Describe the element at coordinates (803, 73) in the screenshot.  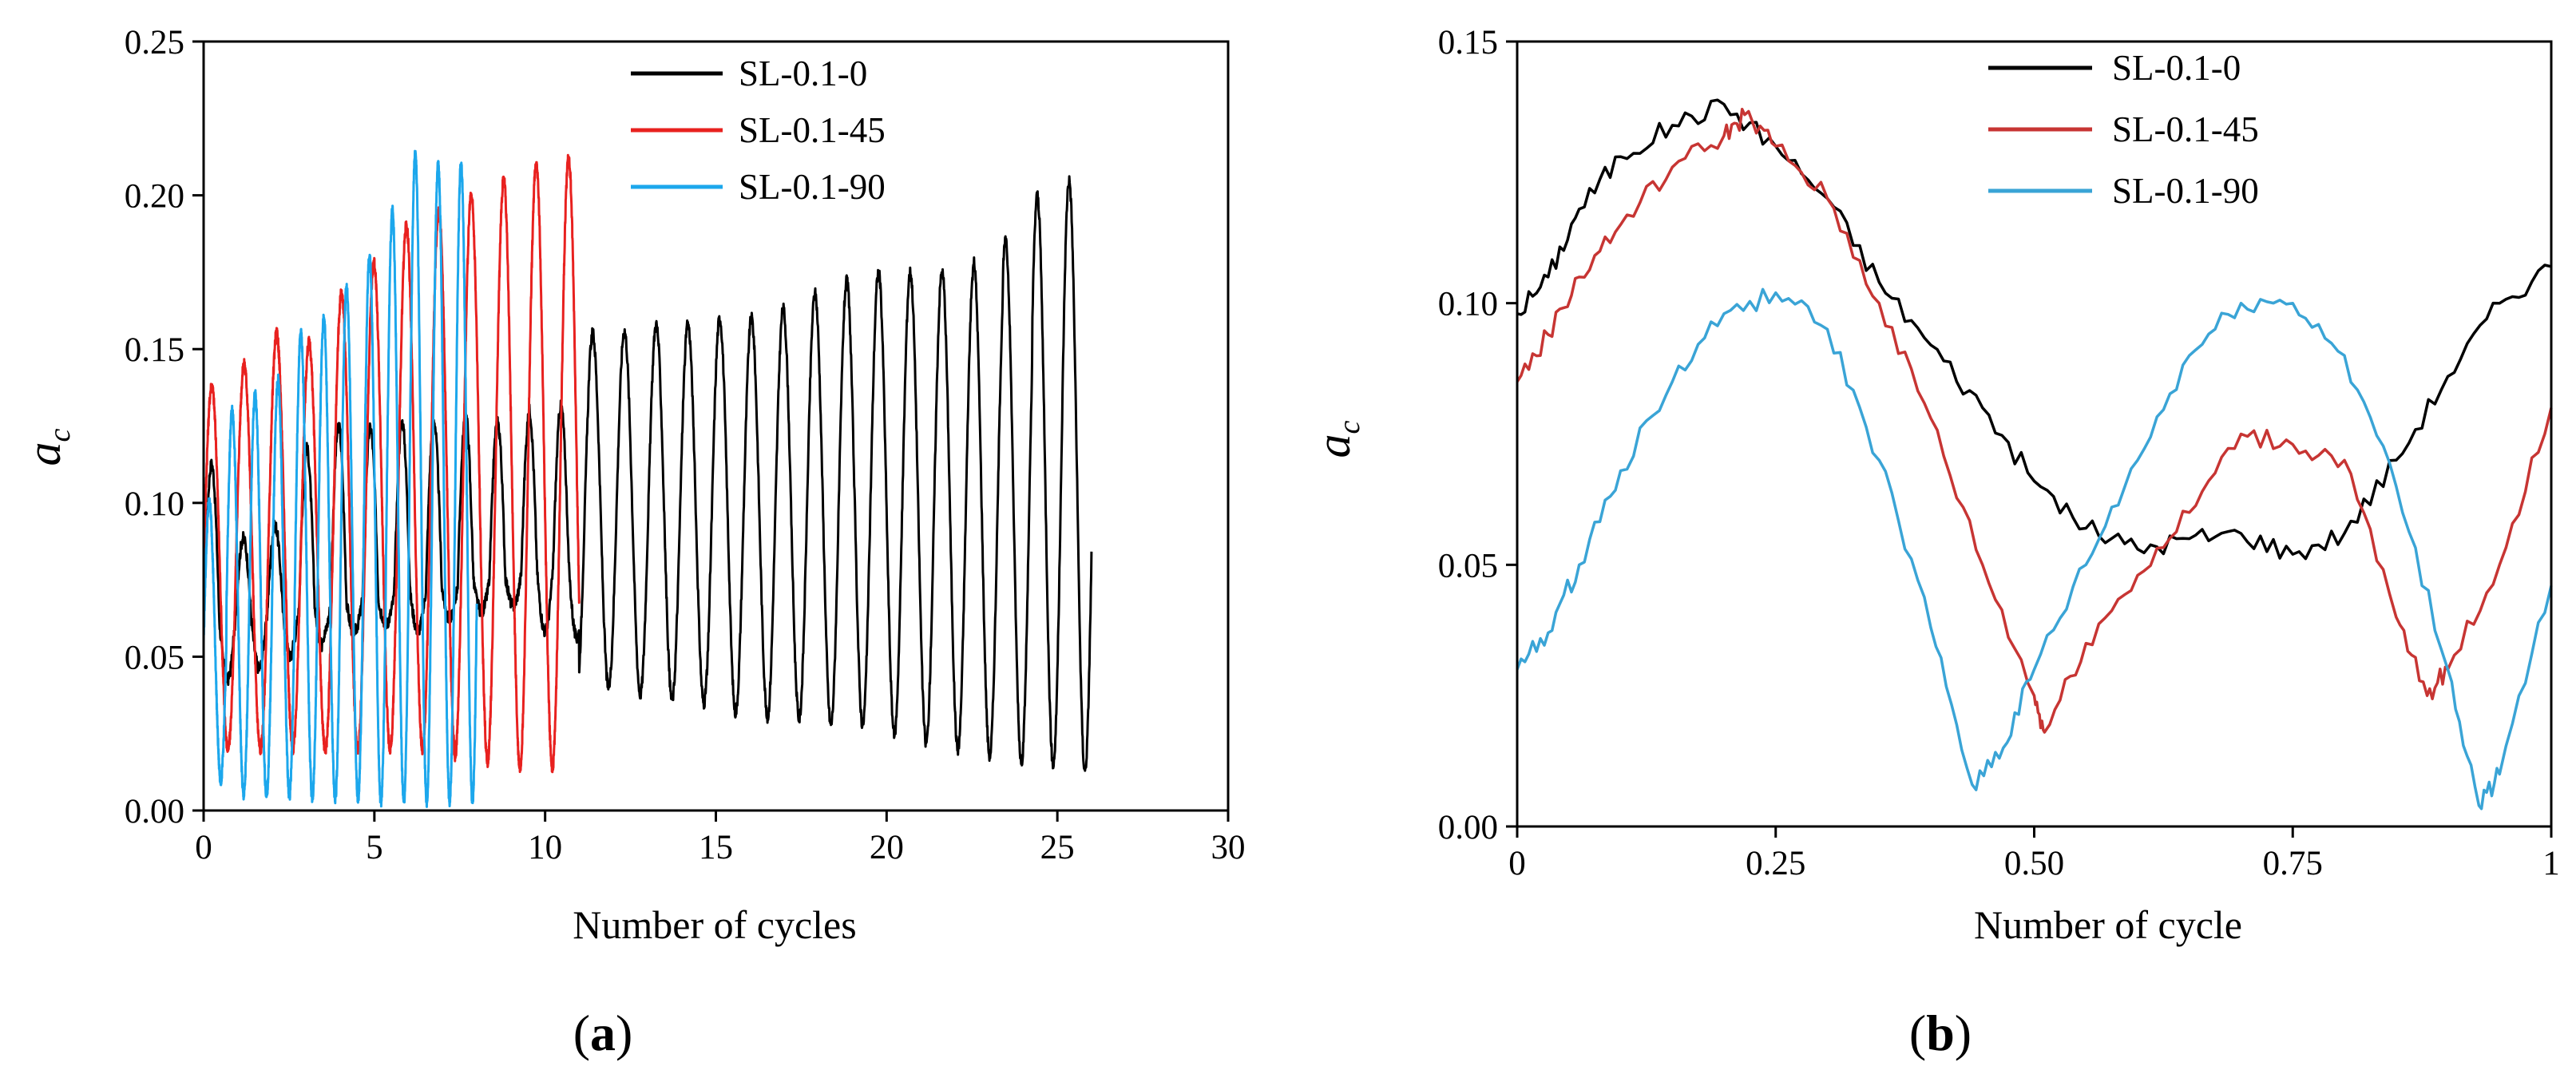
I see `legend-a-label-0: SL-0.1-0` at that location.